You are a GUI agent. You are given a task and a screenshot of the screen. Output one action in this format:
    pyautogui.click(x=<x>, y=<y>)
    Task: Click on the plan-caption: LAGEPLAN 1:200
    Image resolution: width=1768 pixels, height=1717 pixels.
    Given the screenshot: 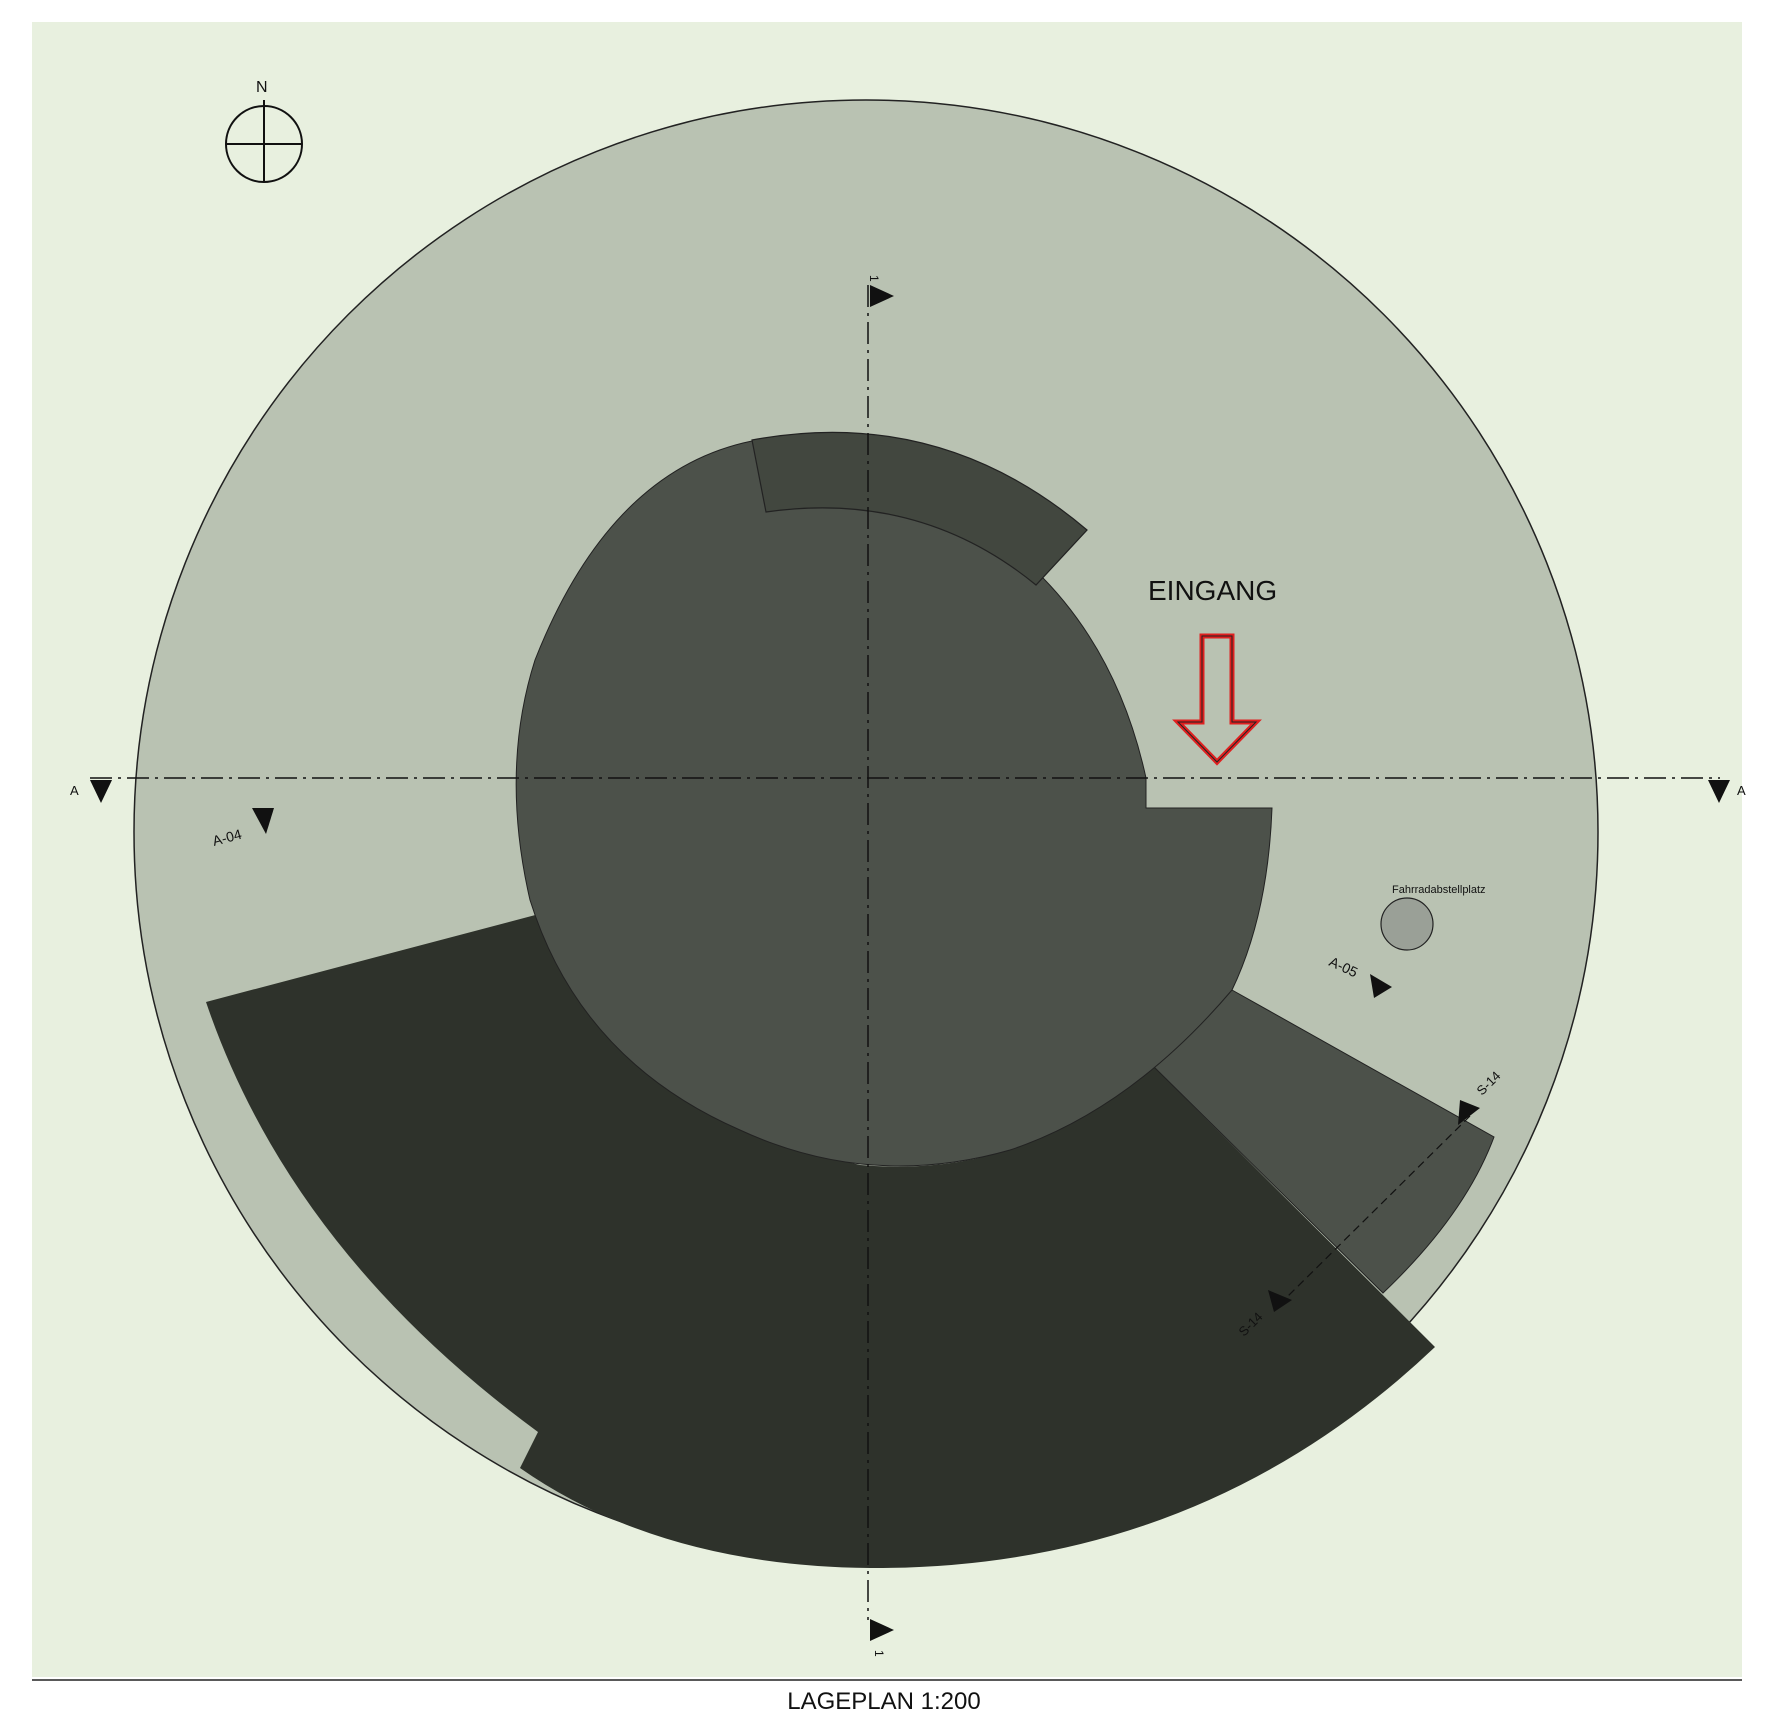 What is the action you would take?
    pyautogui.click(x=884, y=1701)
    